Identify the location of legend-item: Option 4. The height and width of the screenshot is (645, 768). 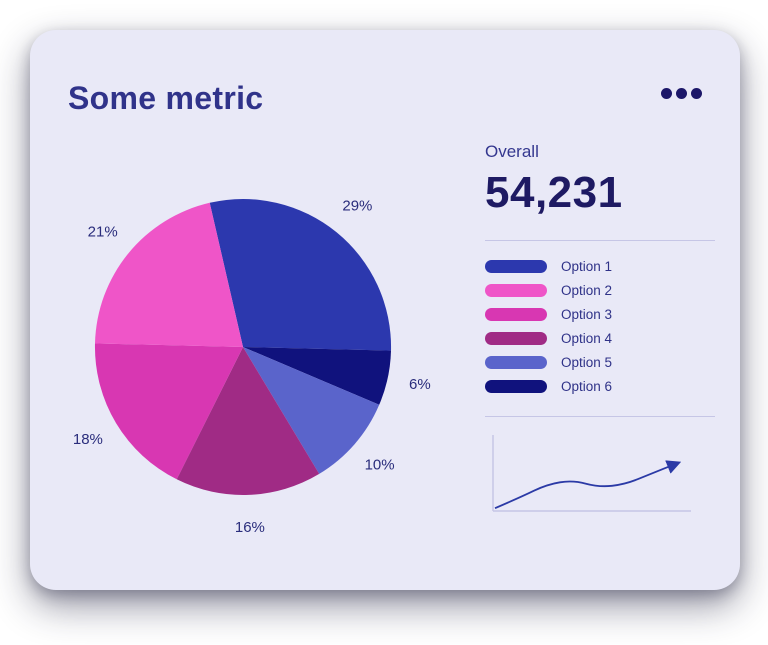
(600, 338).